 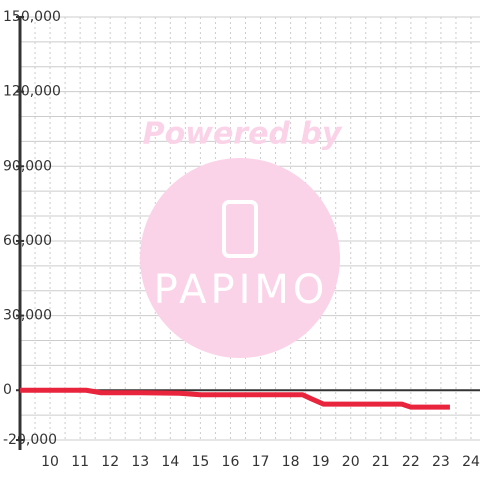 I want to click on x-tick-label: 23, so click(x=441, y=462).